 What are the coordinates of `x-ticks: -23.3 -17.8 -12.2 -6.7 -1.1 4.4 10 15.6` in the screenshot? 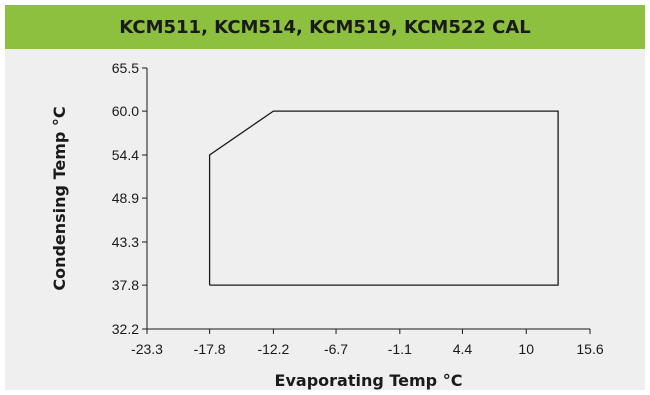 It's located at (367, 343).